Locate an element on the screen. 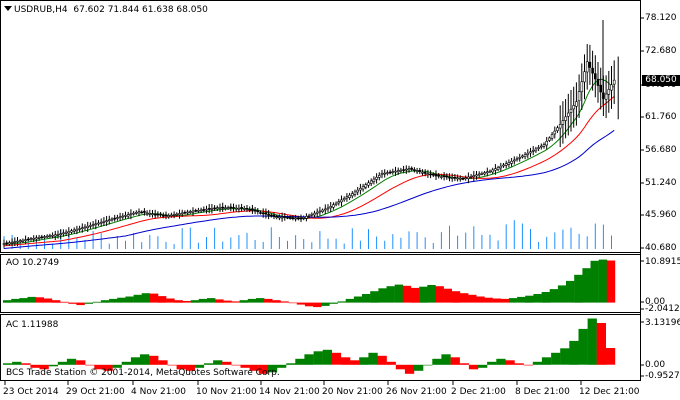 This screenshot has width=680, height=400. time-axis-label: 2 Dec 21:00 is located at coordinates (478, 392).